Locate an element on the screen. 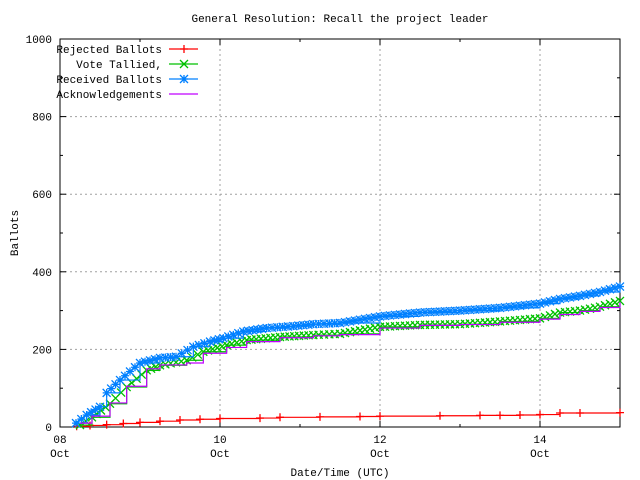 The width and height of the screenshot is (640, 480). legend-label: Received Ballots is located at coordinates (109, 81).